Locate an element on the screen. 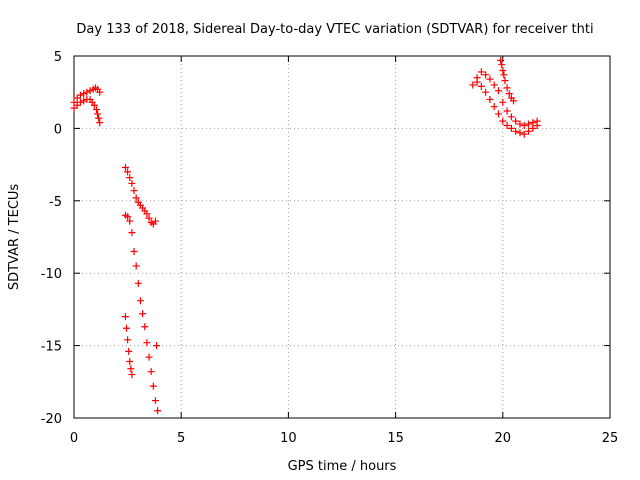 This screenshot has width=640, height=480. series-arc-f-upper is located at coordinates (505, 99).